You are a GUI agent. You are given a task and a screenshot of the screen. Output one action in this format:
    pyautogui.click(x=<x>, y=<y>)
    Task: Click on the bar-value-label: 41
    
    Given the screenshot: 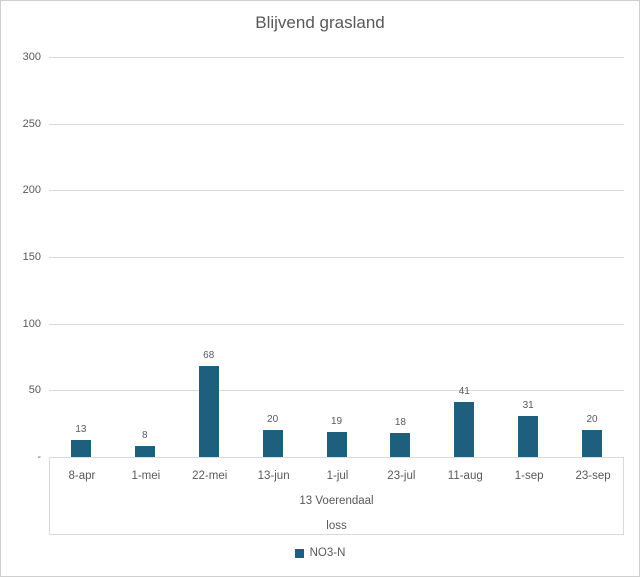 What is the action you would take?
    pyautogui.click(x=464, y=392)
    